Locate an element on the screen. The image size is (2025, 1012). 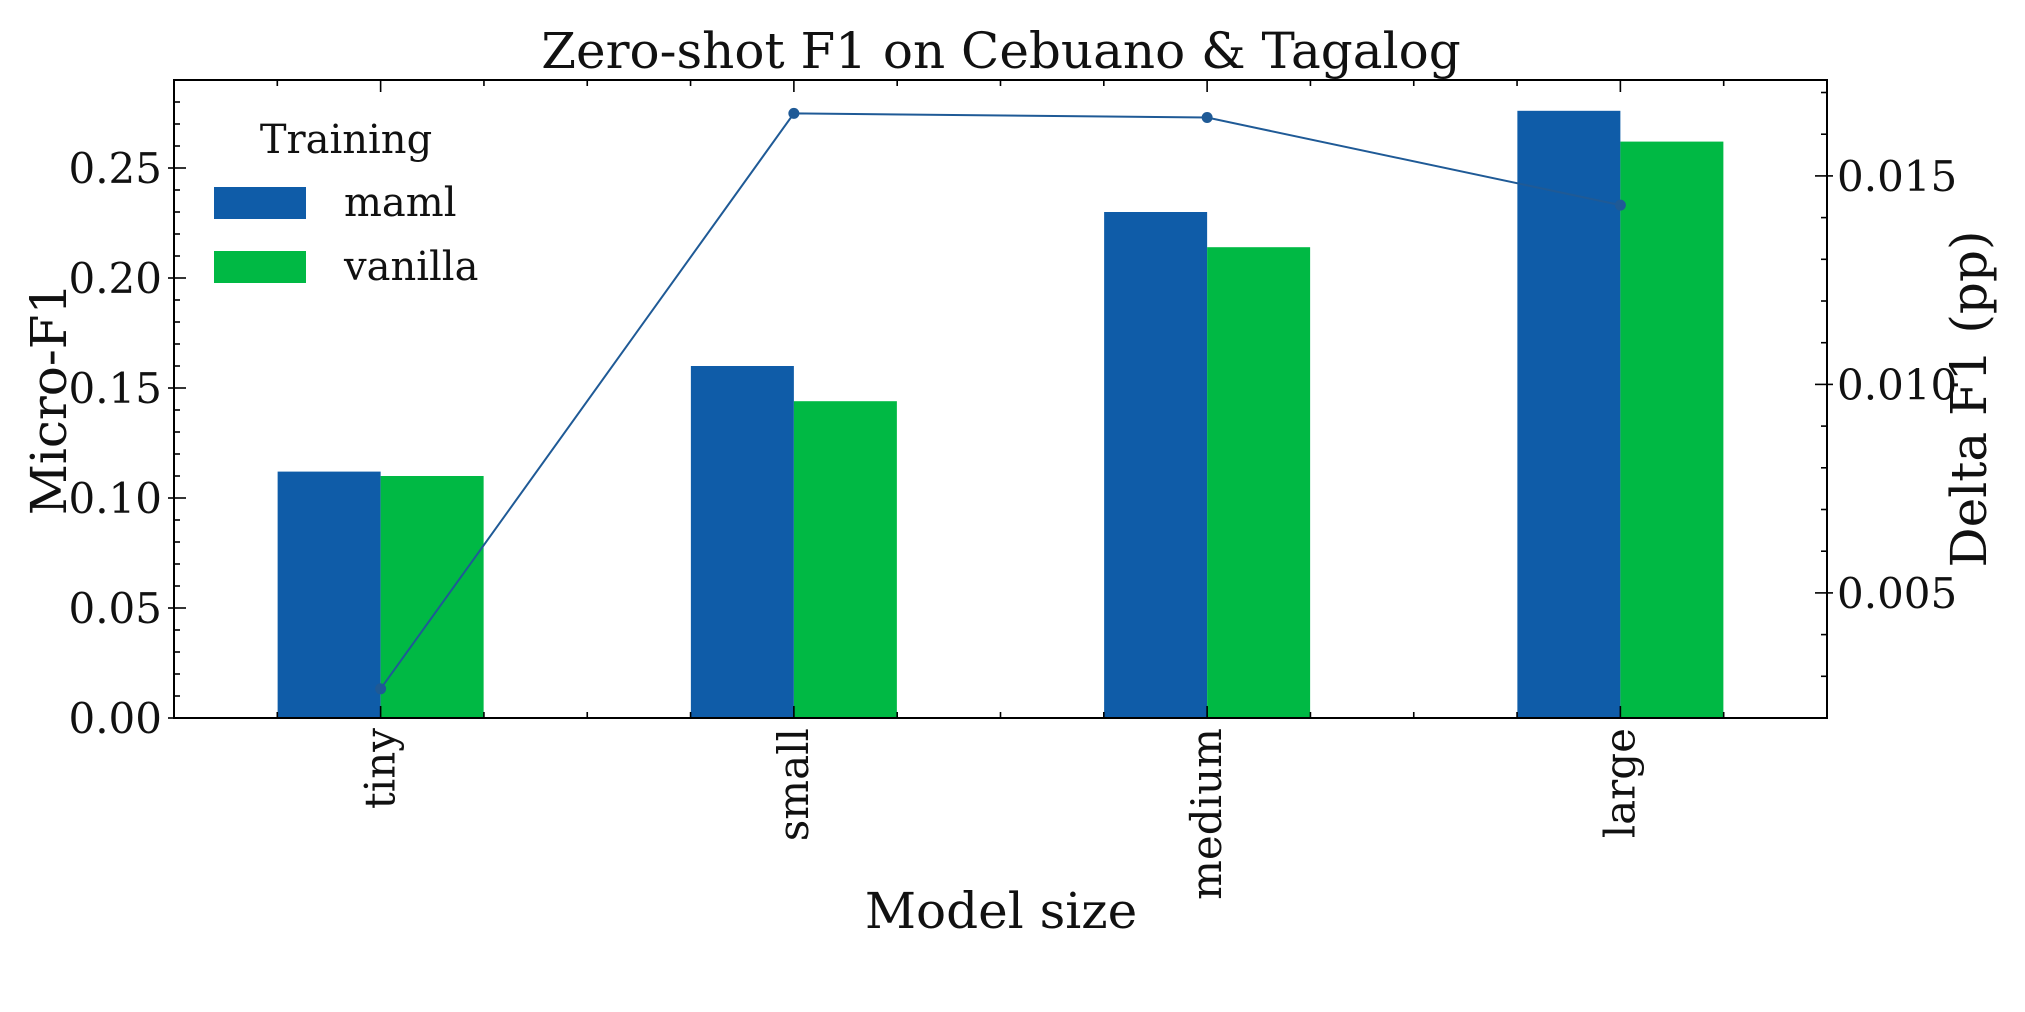
bar-vanilla-medium is located at coordinates (1259, 482).